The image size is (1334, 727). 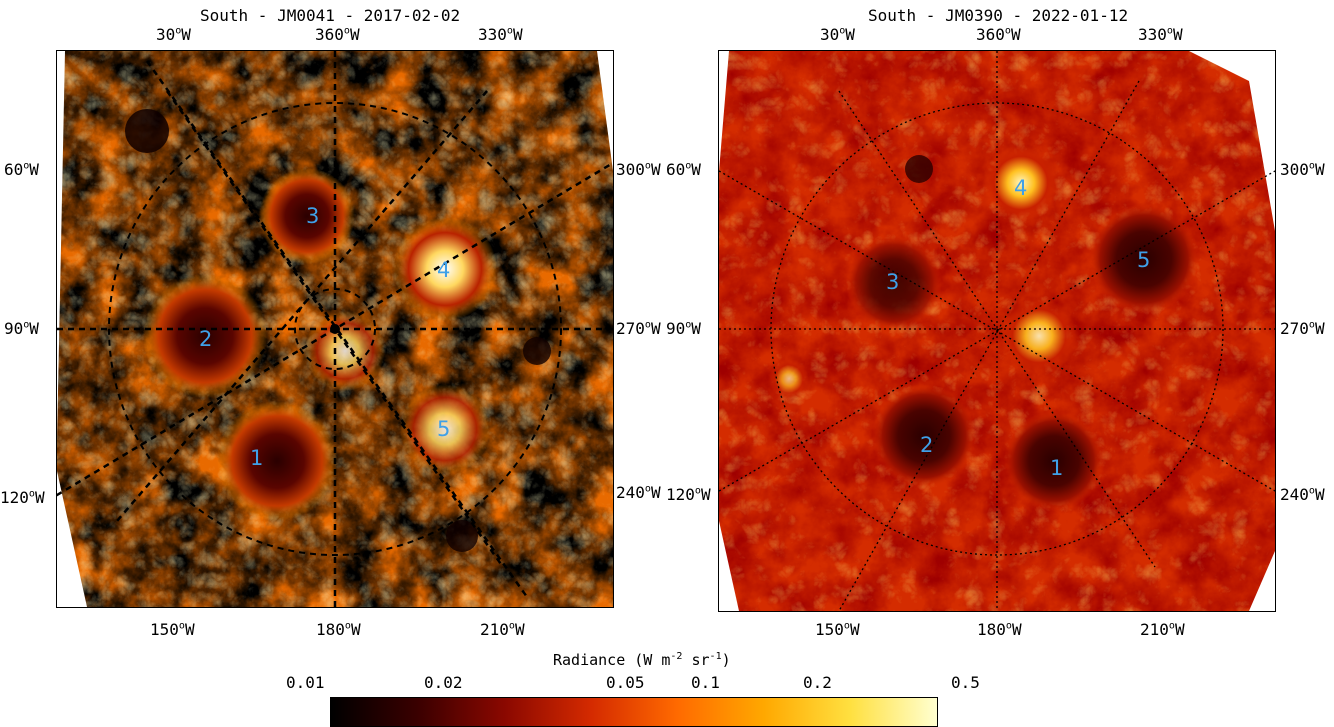 What do you see at coordinates (625, 682) in the screenshot?
I see `colorbar-tick: 0.05` at bounding box center [625, 682].